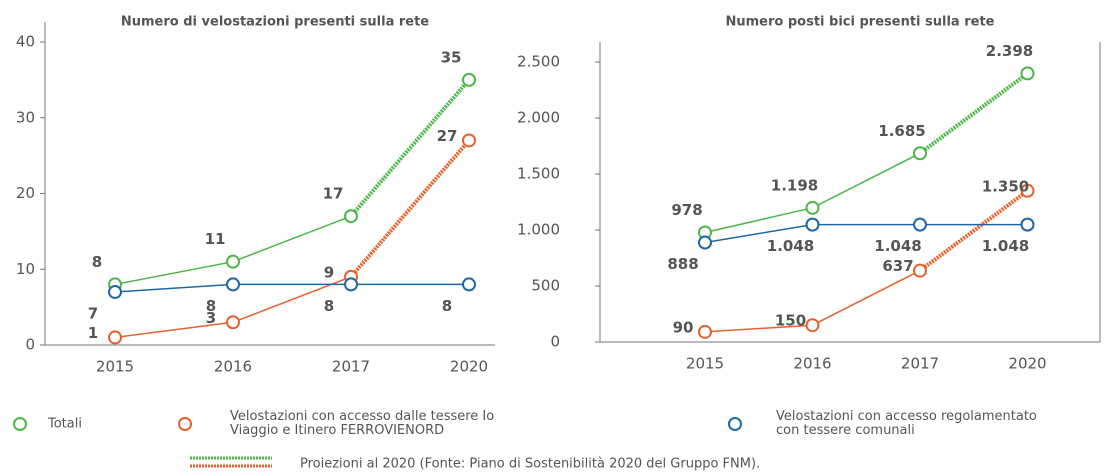 Image resolution: width=1120 pixels, height=476 pixels. What do you see at coordinates (538, 62) in the screenshot?
I see `y-tick-label: 2.500` at bounding box center [538, 62].